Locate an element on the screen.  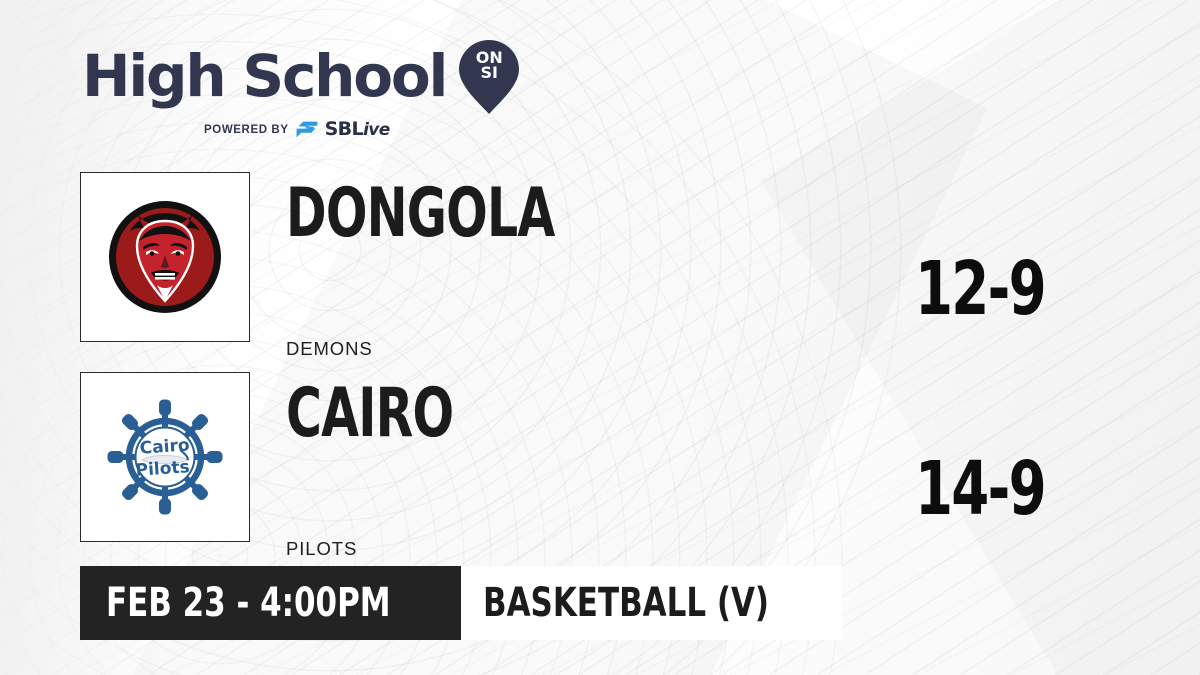
away-team-logo-box is located at coordinates (165, 257).